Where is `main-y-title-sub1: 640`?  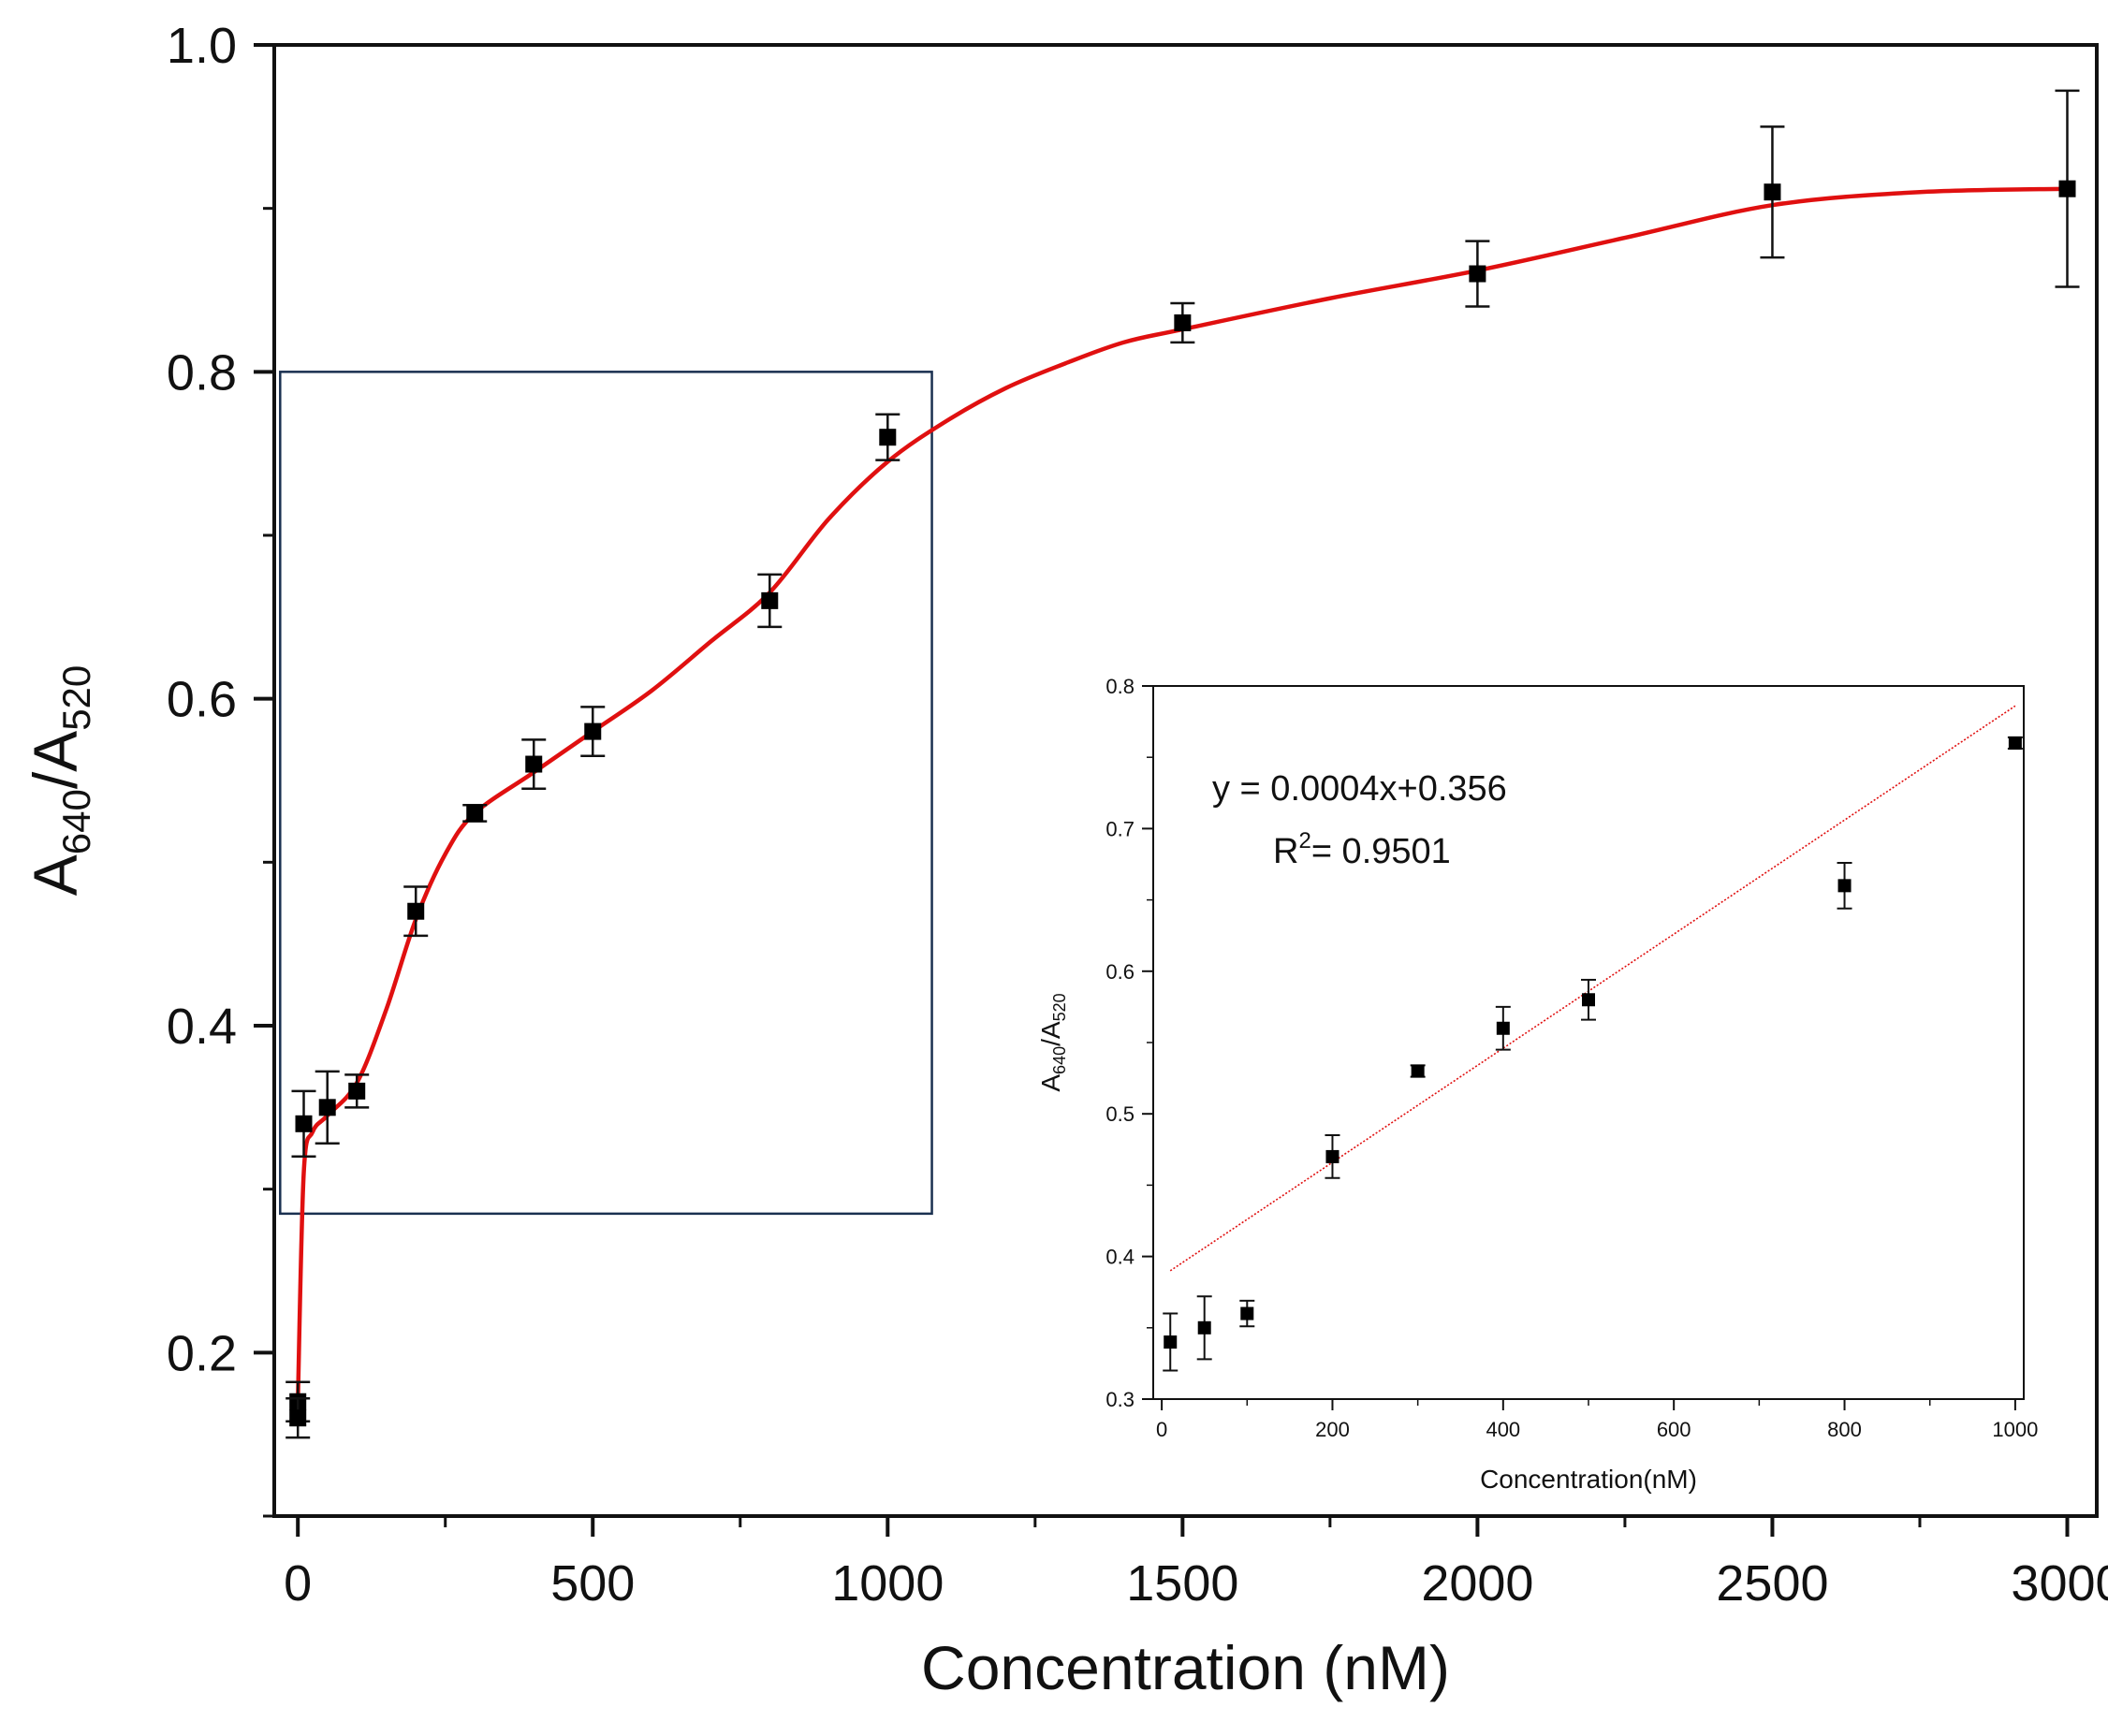 main-y-title-sub1: 640 is located at coordinates (76, 821).